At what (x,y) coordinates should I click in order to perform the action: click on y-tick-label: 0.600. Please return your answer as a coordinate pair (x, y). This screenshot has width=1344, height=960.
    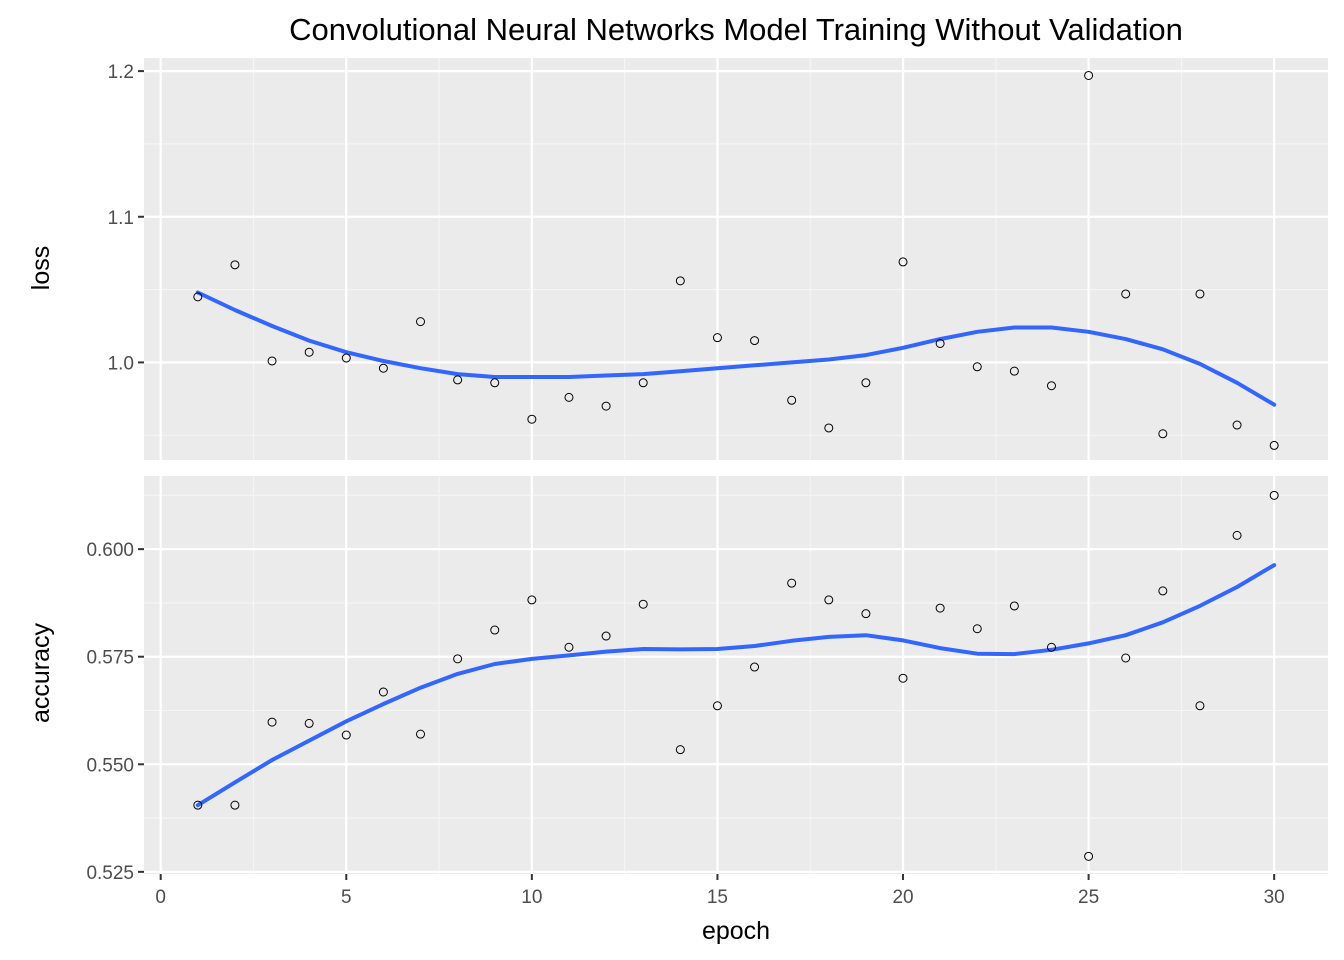
    Looking at the image, I should click on (110, 550).